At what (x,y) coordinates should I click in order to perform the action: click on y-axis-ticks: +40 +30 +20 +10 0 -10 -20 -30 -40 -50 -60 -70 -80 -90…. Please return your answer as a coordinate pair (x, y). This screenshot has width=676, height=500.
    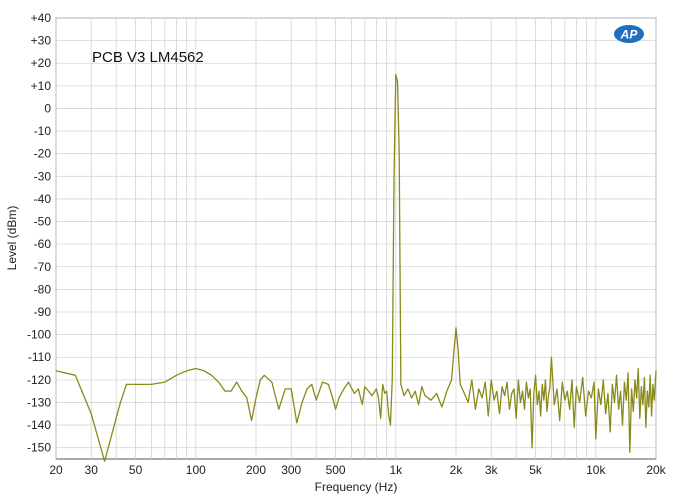
    Looking at the image, I should click on (39, 233).